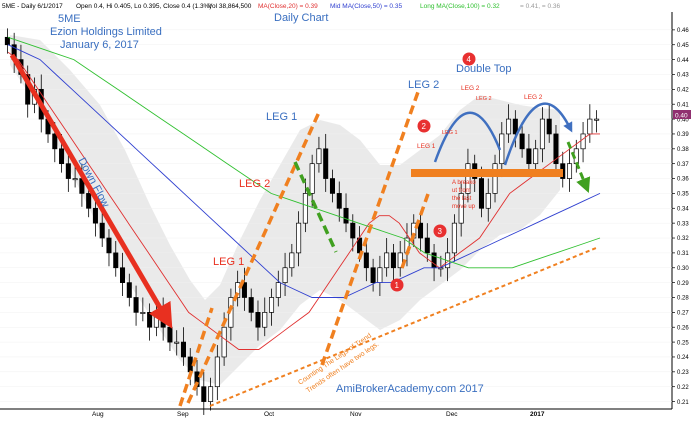 The width and height of the screenshot is (700, 424). I want to click on breakout-note: A breako ut from the last move up, so click(464, 195).